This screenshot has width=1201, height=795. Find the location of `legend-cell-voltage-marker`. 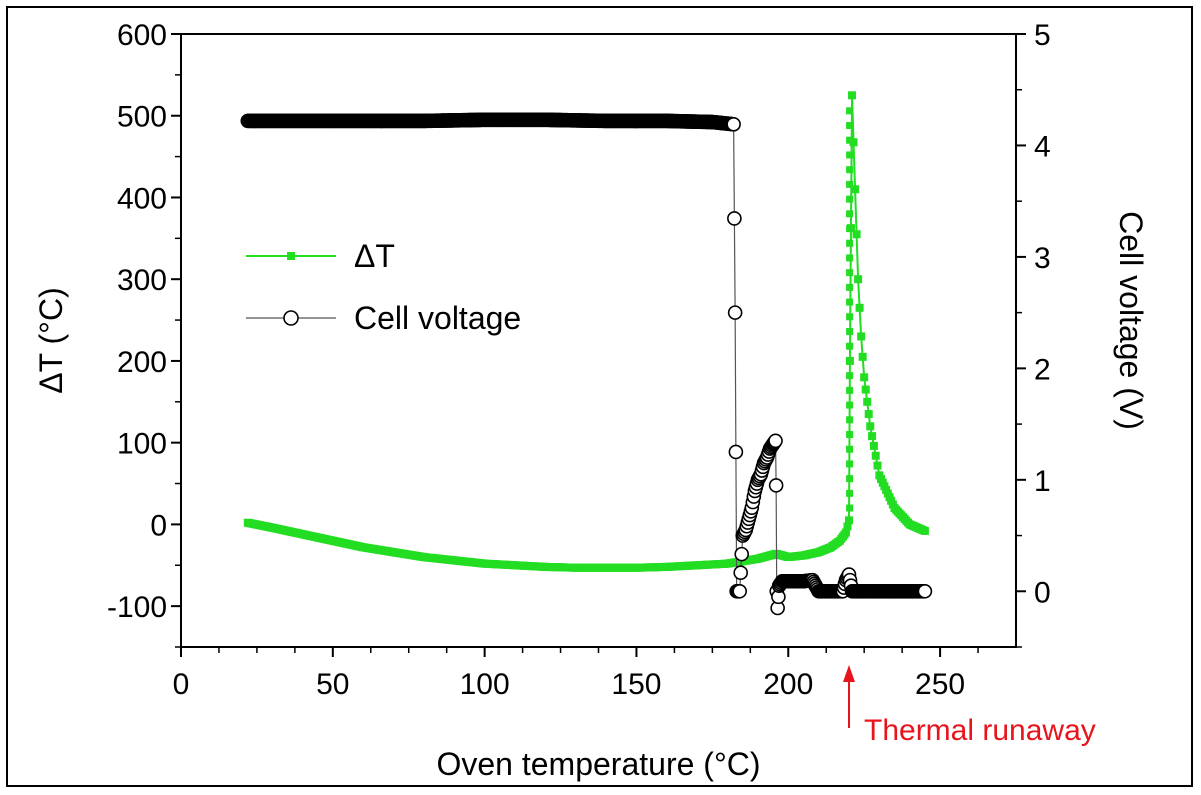

legend-cell-voltage-marker is located at coordinates (291, 318).